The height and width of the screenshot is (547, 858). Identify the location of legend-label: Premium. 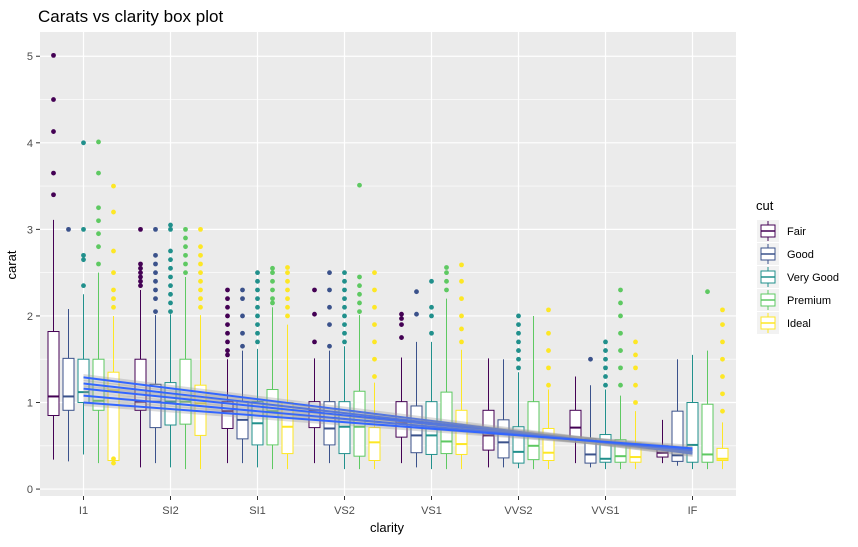
(809, 301).